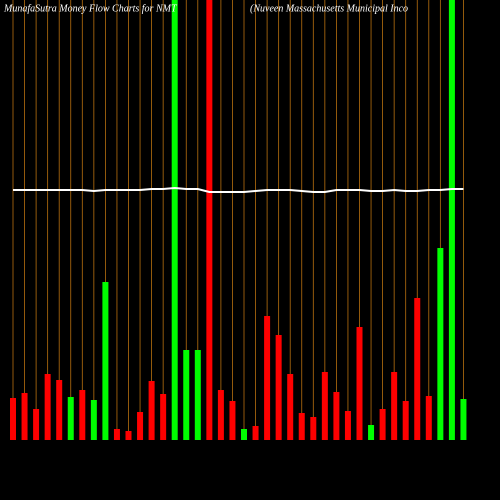  Describe the element at coordinates (90, 8) in the screenshot. I see `chart-title: MunafaSutra Money Flow Charts for NMT` at that location.